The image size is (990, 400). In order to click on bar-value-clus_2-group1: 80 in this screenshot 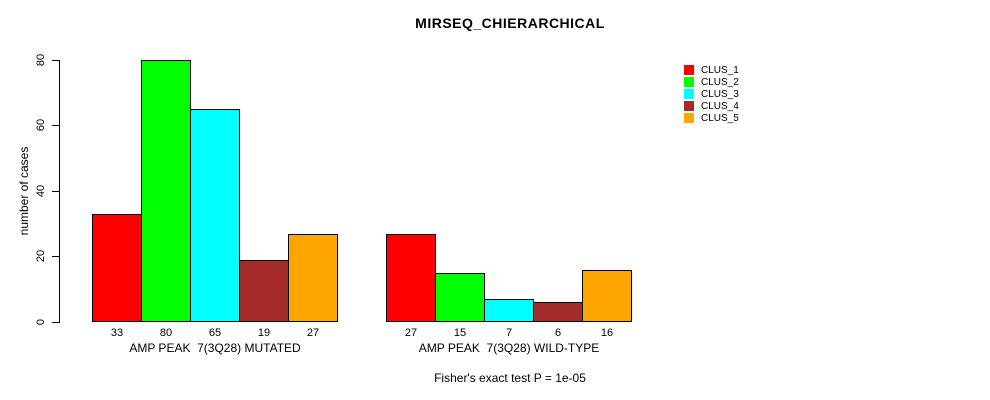, I will do `click(166, 333)`.